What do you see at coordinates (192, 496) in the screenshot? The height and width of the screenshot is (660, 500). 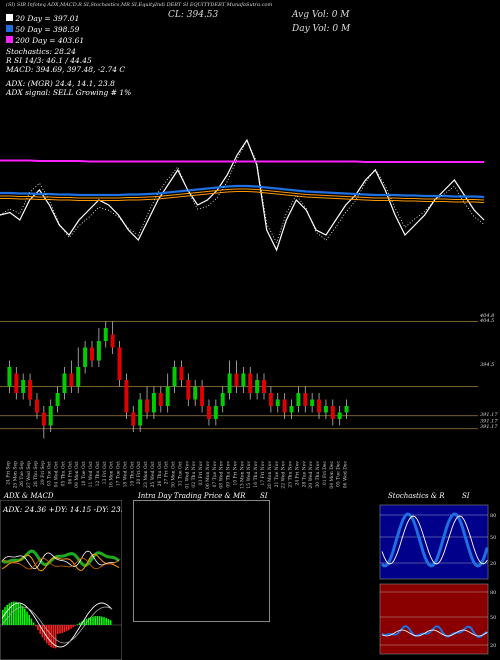 I see `intraday-panel-title: Intra Day Trading Price & MR` at bounding box center [192, 496].